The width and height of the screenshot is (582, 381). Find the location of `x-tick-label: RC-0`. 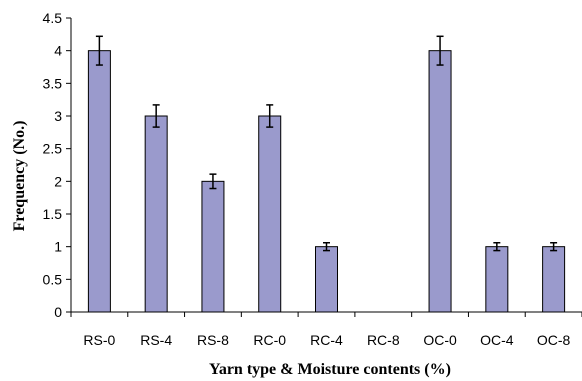

x-tick-label: RC-0 is located at coordinates (269, 340).